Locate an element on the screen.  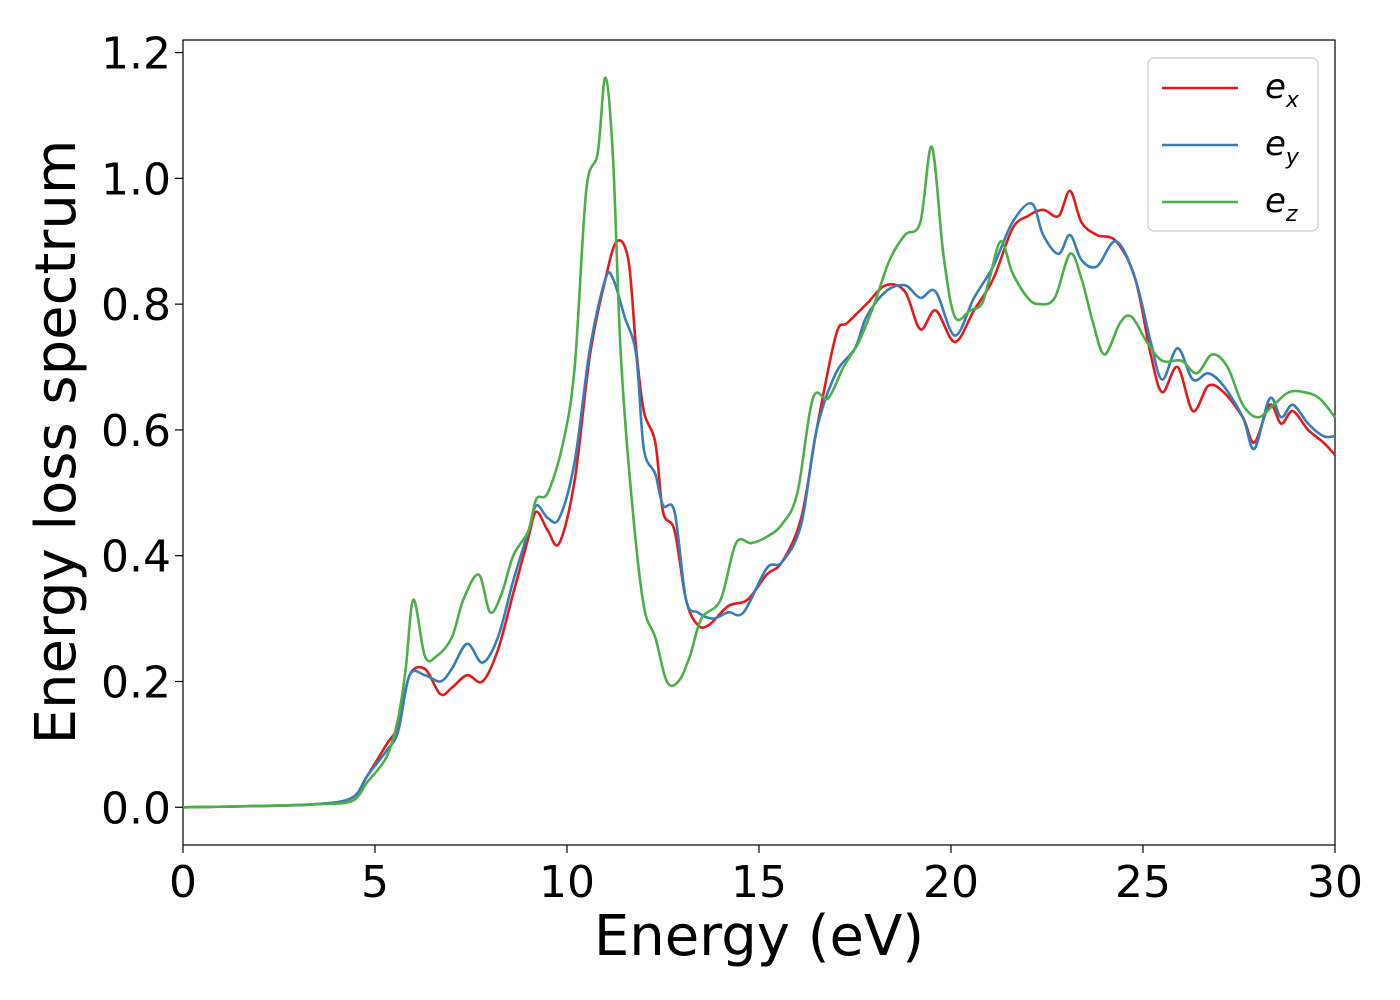
legend-label-z: ez is located at coordinates (1281, 204).